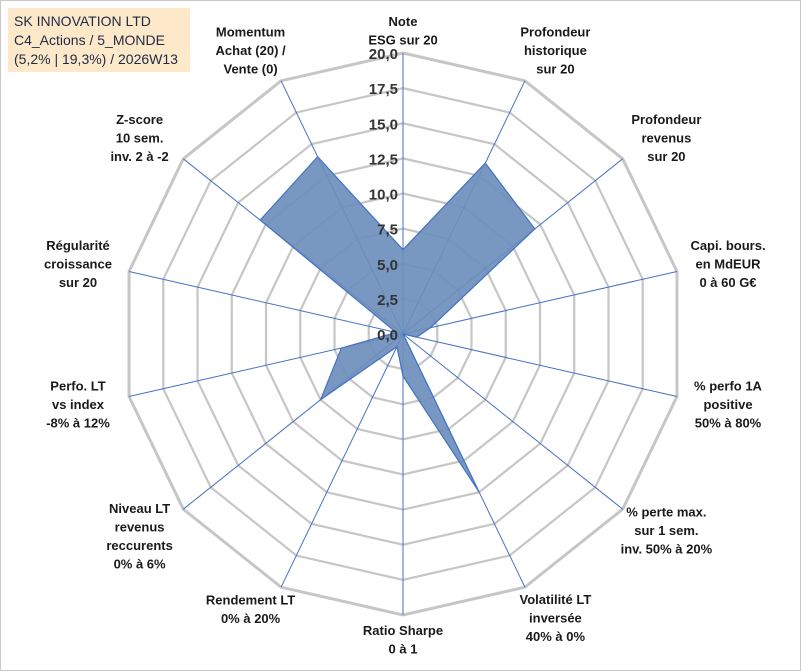 Image resolution: width=801 pixels, height=671 pixels. I want to click on axis-label-line: croissance, so click(78, 264).